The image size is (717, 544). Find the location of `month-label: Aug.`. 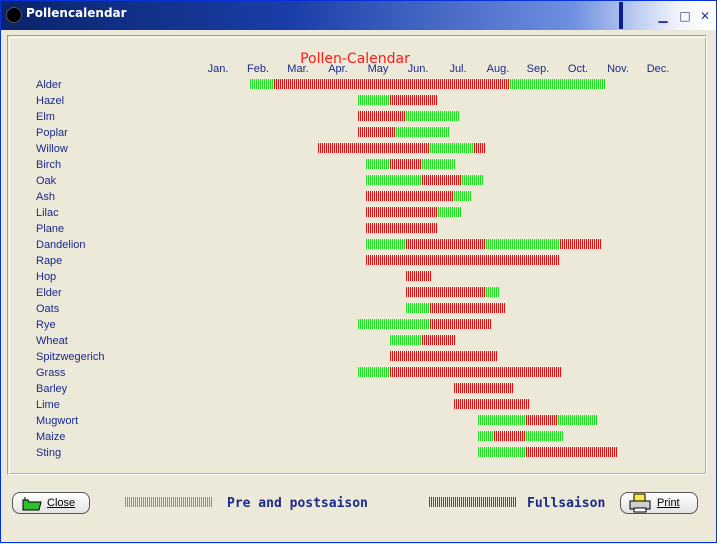

month-label: Aug. is located at coordinates (498, 69).